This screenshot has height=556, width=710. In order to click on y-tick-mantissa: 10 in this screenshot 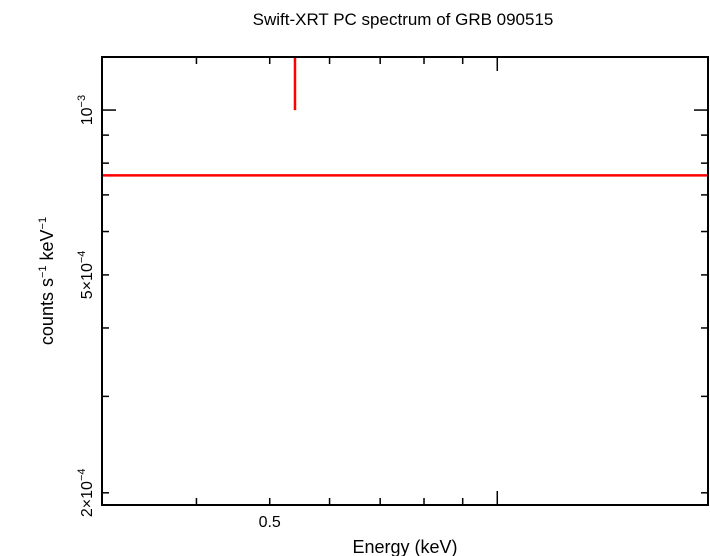, I will do `click(87, 116)`.